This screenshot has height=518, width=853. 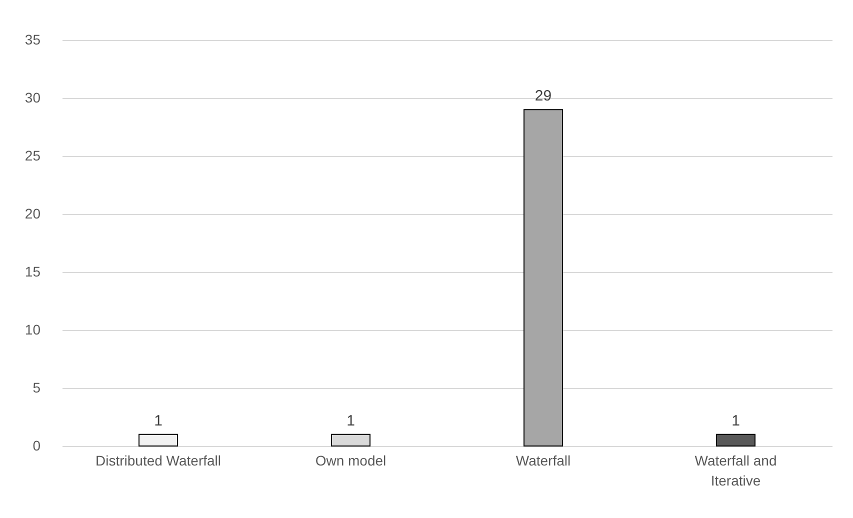 I want to click on y-tick-label: 25, so click(x=32, y=156).